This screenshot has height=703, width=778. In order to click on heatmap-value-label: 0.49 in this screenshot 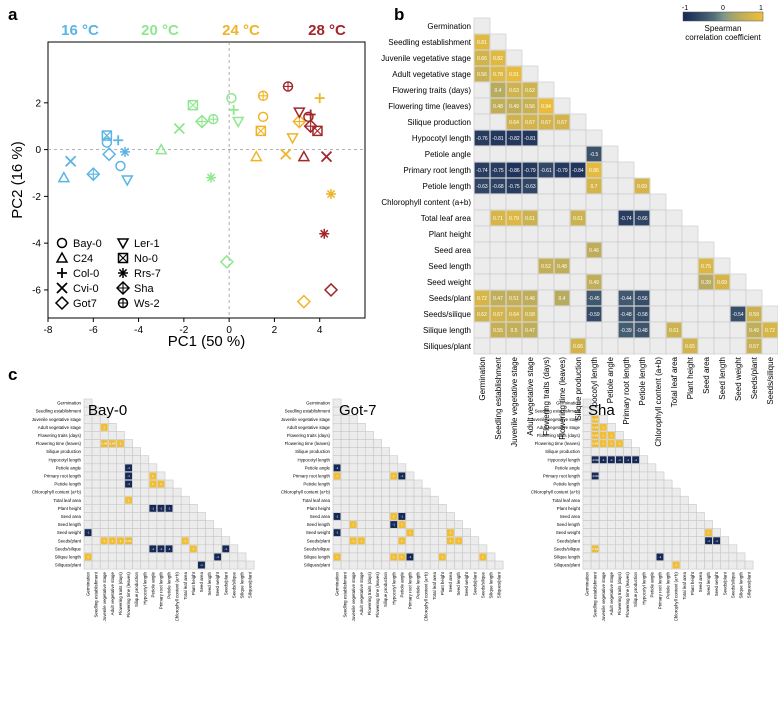, I will do `click(754, 331)`.